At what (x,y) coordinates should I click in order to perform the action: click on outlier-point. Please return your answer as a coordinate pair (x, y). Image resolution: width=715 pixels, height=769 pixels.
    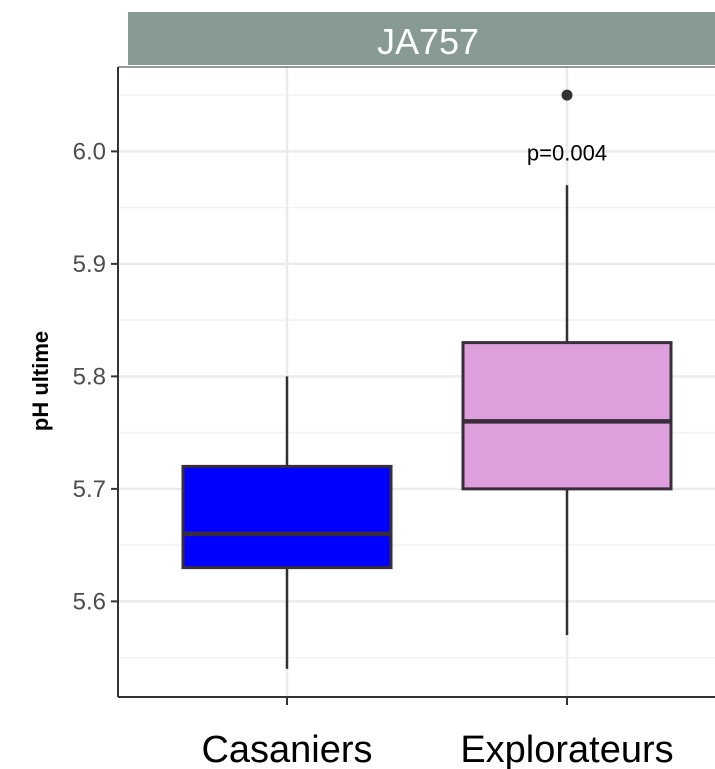
    Looking at the image, I should click on (567, 95).